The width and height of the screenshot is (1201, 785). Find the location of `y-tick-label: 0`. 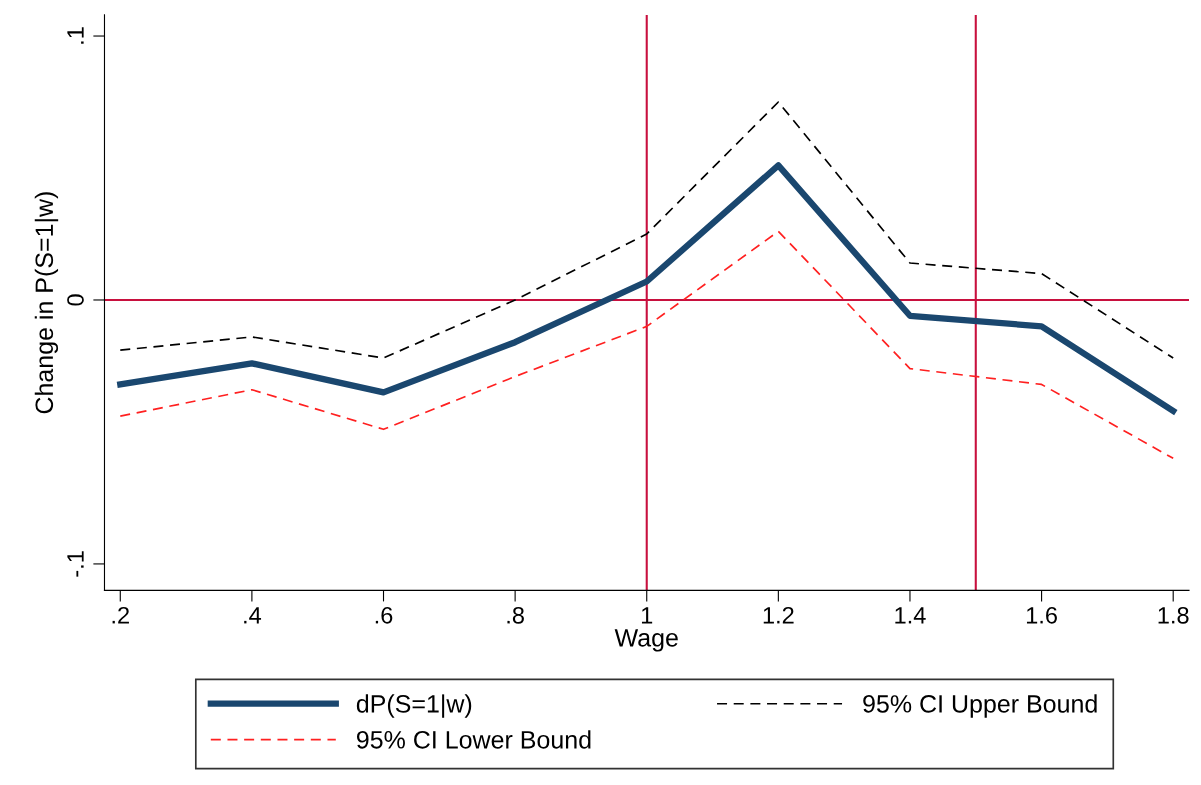

y-tick-label: 0 is located at coordinates (75, 300).